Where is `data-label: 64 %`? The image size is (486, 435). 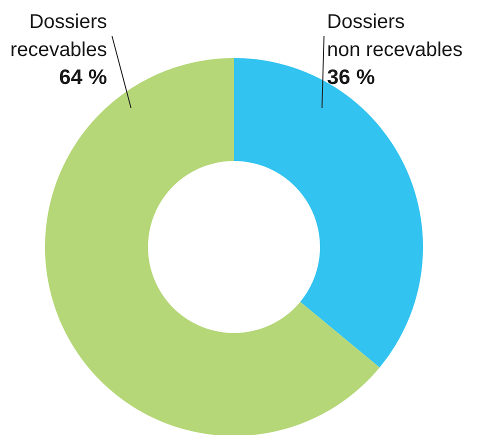
data-label: 64 % is located at coordinates (83, 77).